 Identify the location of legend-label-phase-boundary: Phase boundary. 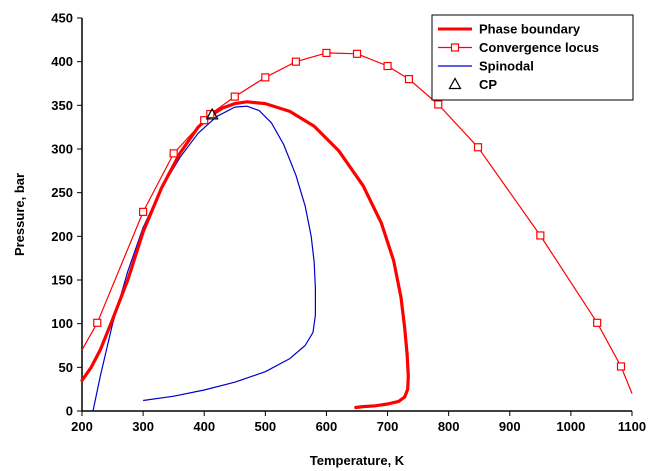
(530, 29).